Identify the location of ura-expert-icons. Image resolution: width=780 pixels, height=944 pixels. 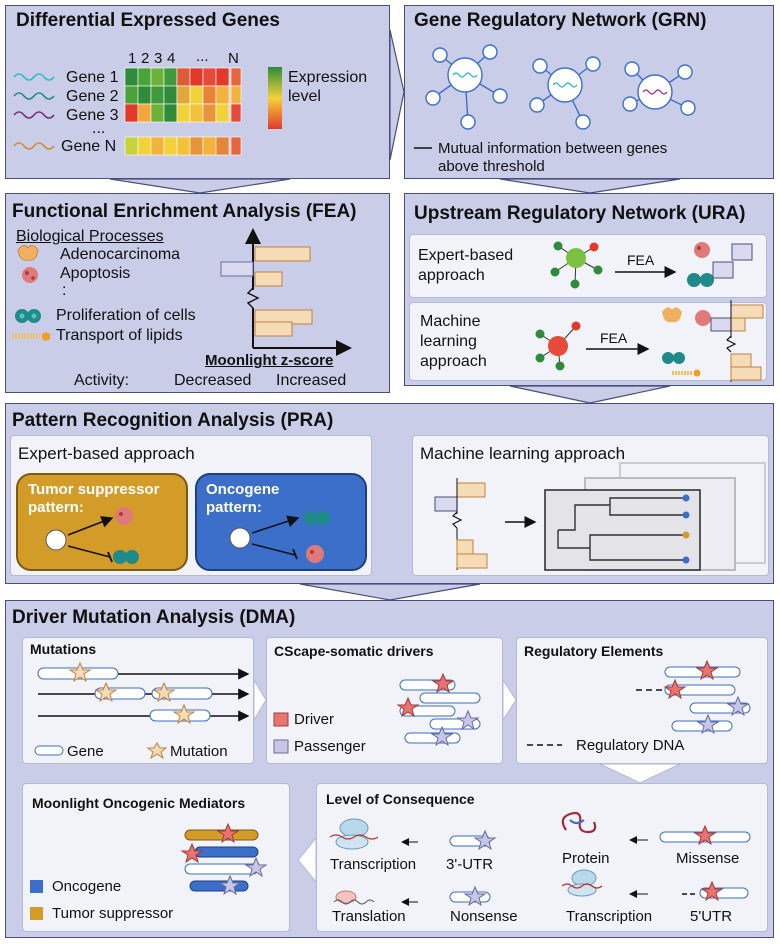
(720, 264).